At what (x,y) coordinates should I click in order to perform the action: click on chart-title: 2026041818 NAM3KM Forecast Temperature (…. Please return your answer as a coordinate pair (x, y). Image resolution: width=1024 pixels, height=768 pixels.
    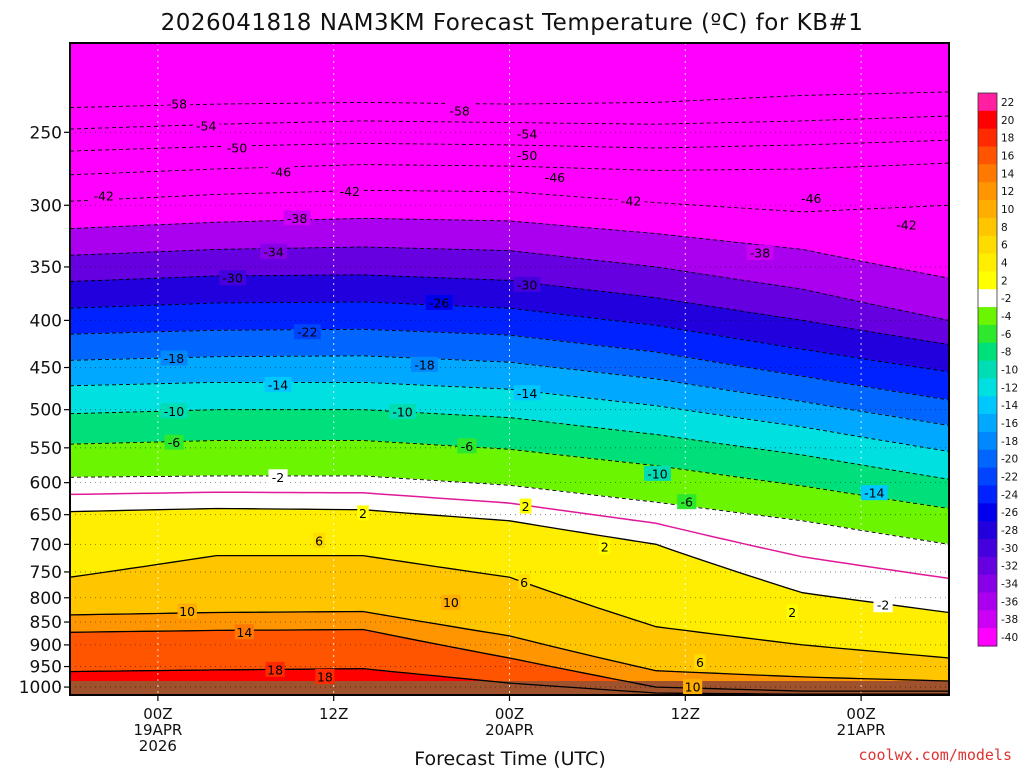
    Looking at the image, I should click on (512, 23).